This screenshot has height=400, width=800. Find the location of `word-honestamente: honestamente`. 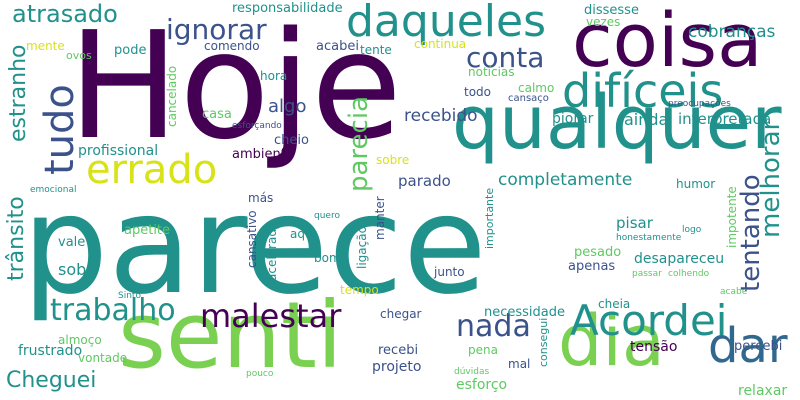

word-honestamente: honestamente is located at coordinates (649, 238).